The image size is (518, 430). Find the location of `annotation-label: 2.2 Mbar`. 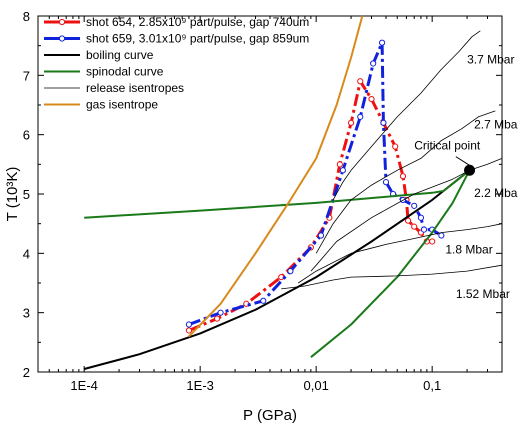

annotation-label: 2.2 Mbar is located at coordinates (496, 193).